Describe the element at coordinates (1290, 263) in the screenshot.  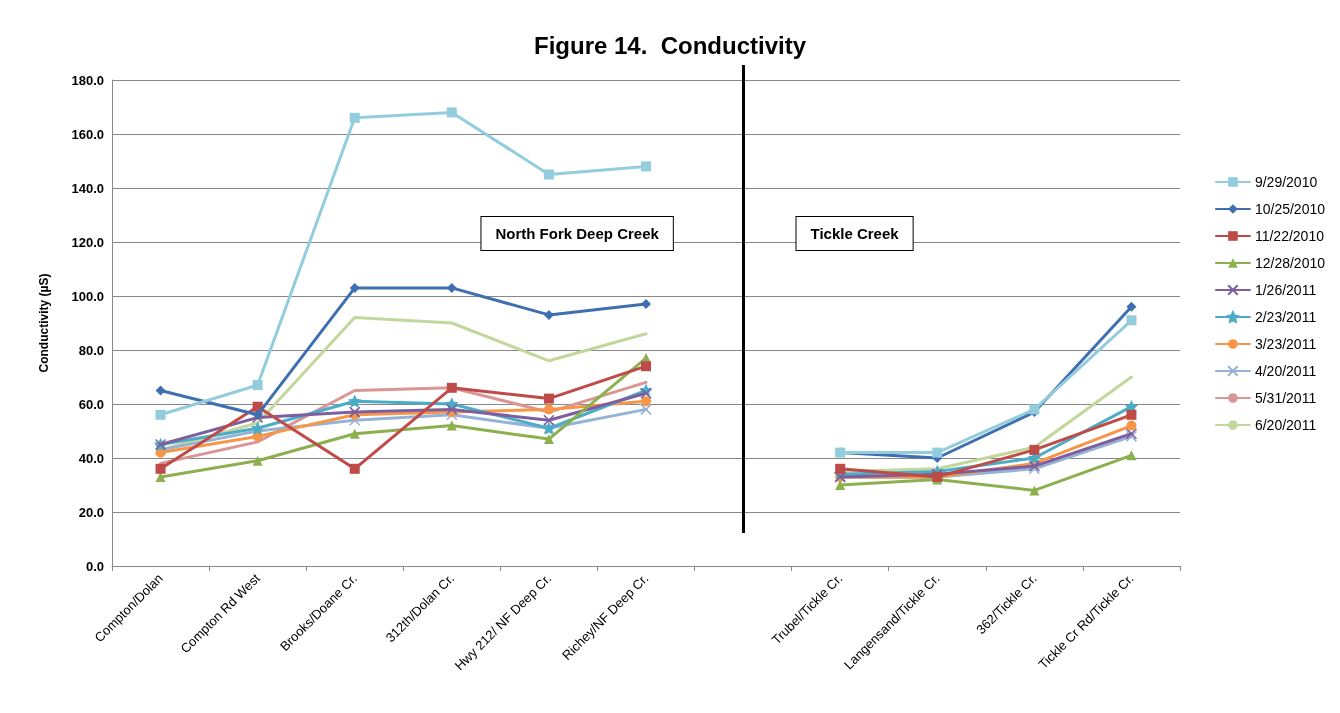
I see `legend-label: 12/28/2010` at that location.